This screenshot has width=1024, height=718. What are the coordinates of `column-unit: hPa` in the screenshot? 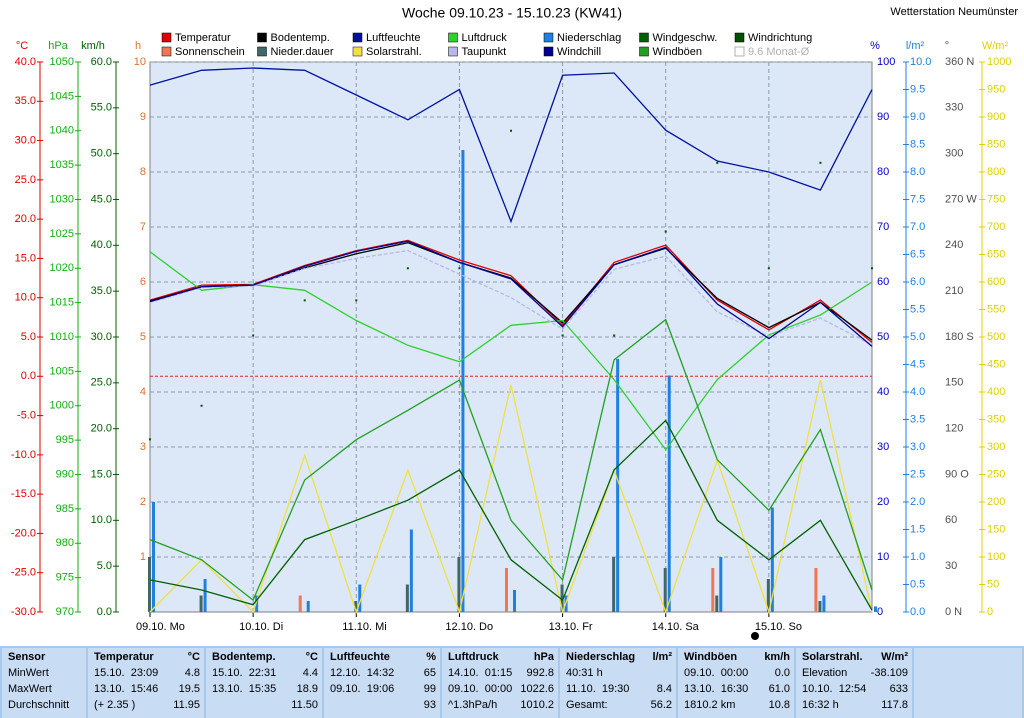 It's located at (543, 657).